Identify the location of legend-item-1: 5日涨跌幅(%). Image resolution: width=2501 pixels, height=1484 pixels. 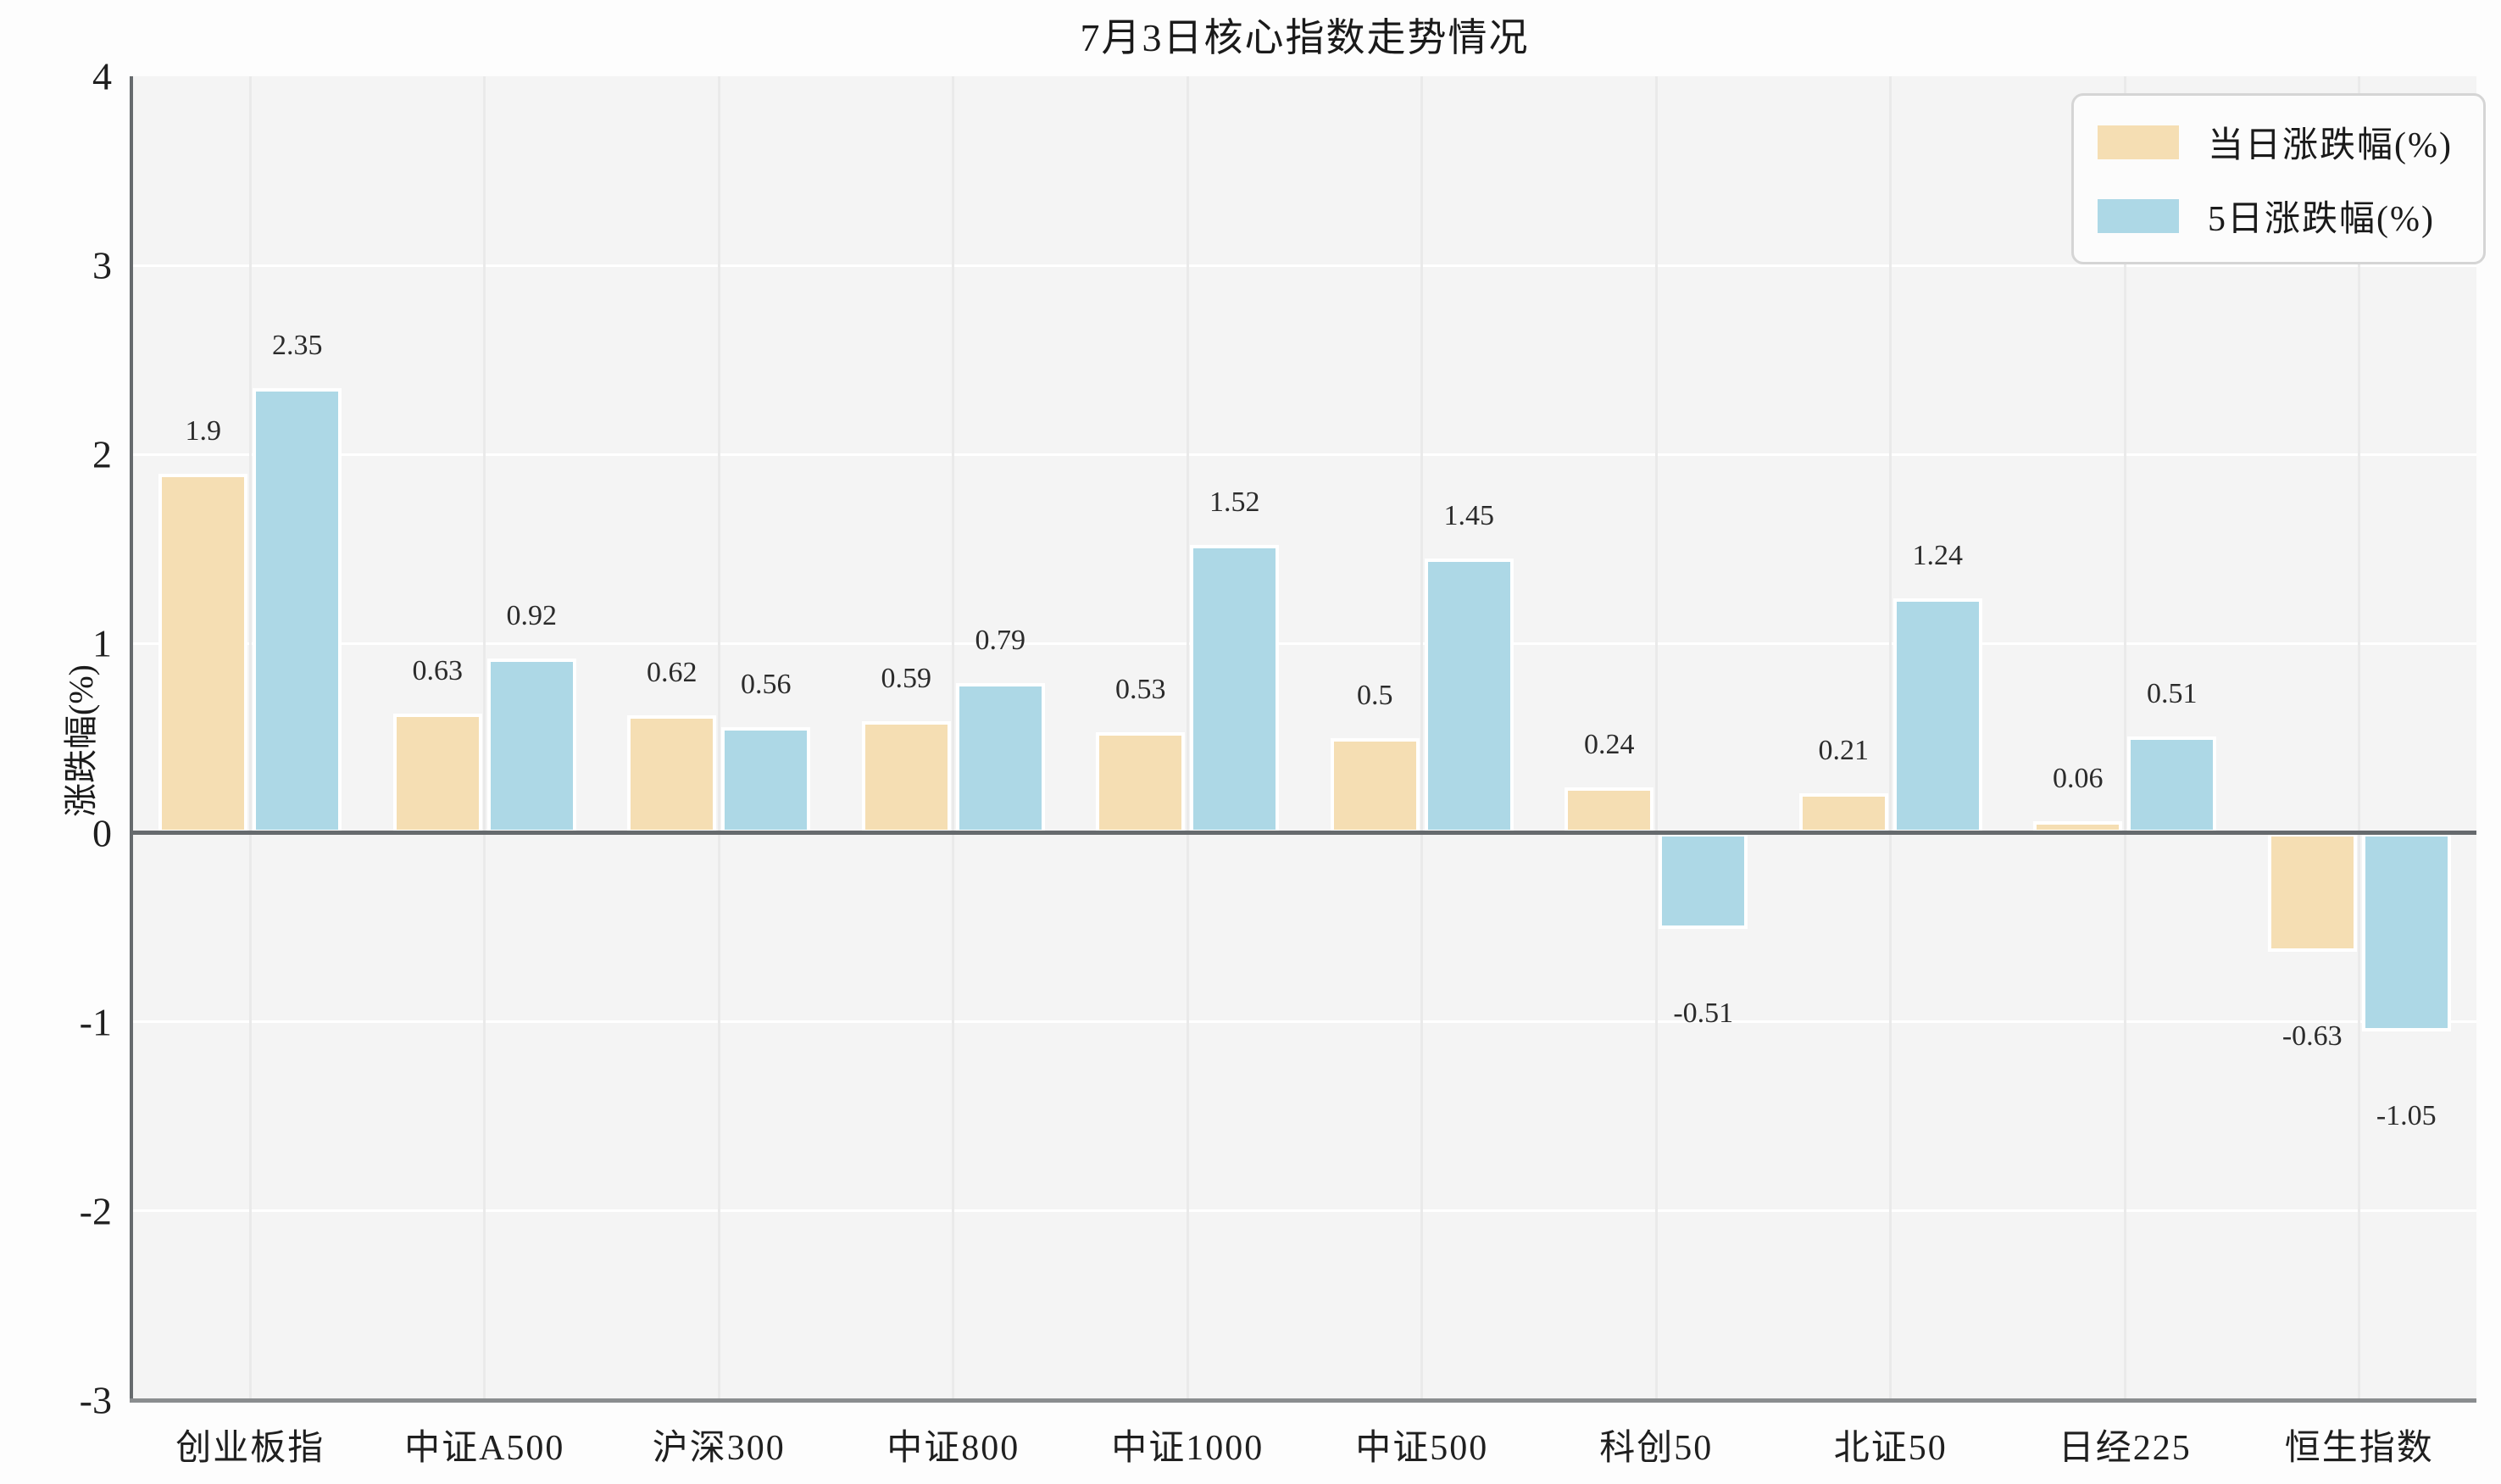
(2275, 216).